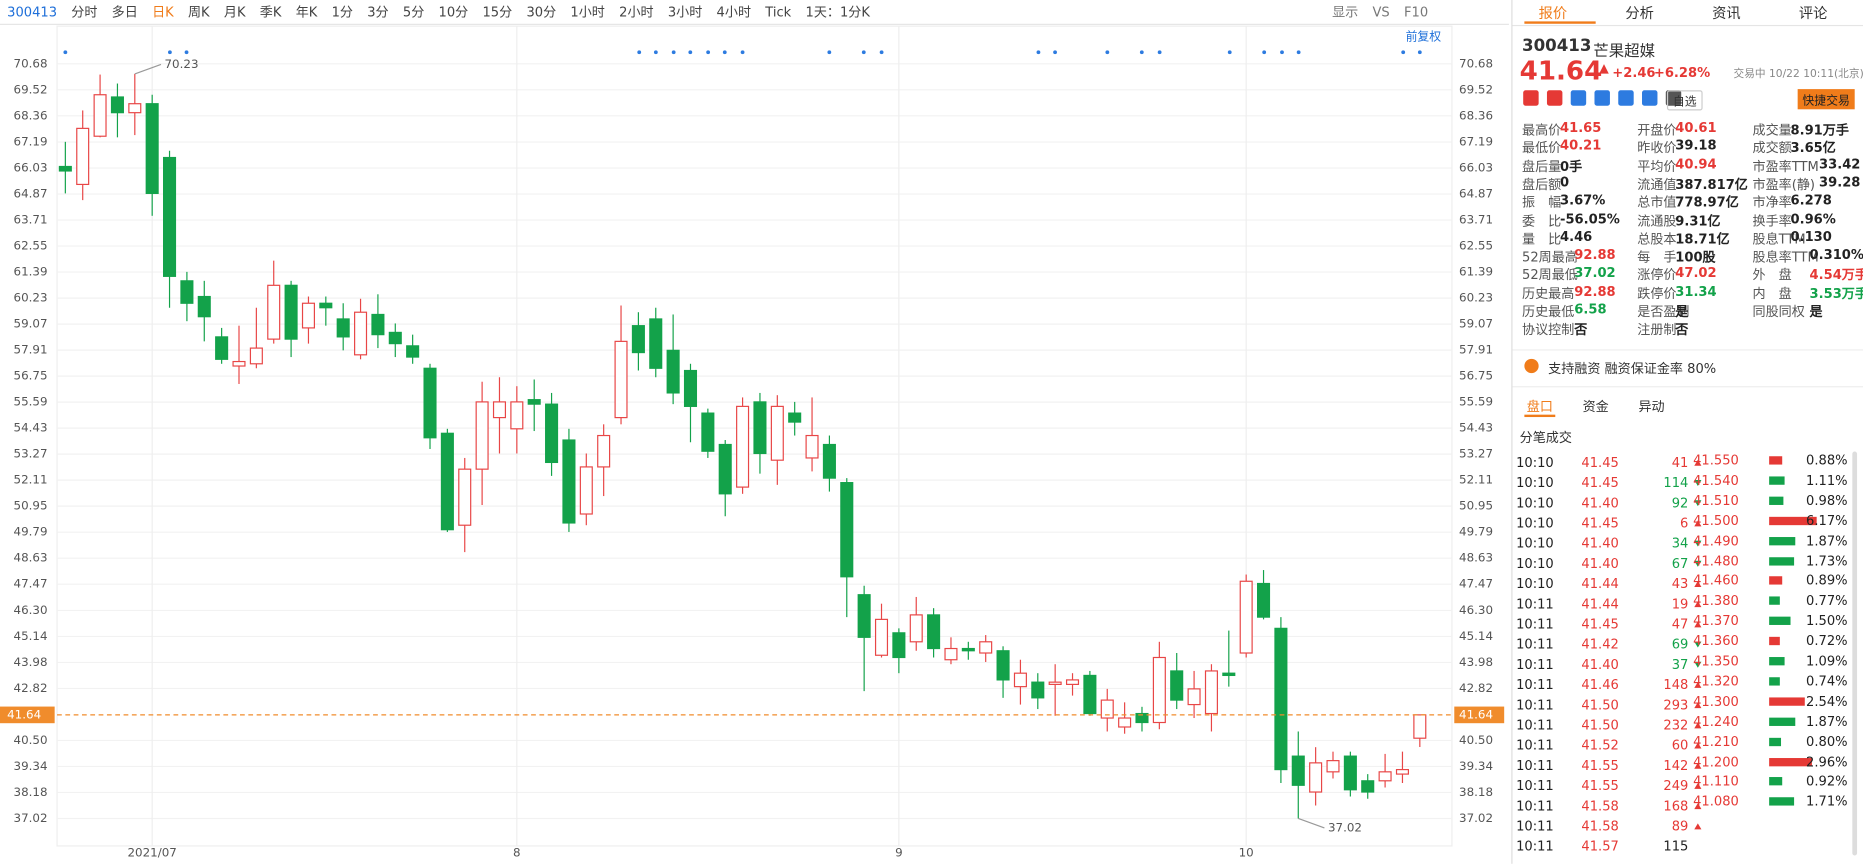  What do you see at coordinates (342, 12) in the screenshot?
I see `period-tab: 1分` at bounding box center [342, 12].